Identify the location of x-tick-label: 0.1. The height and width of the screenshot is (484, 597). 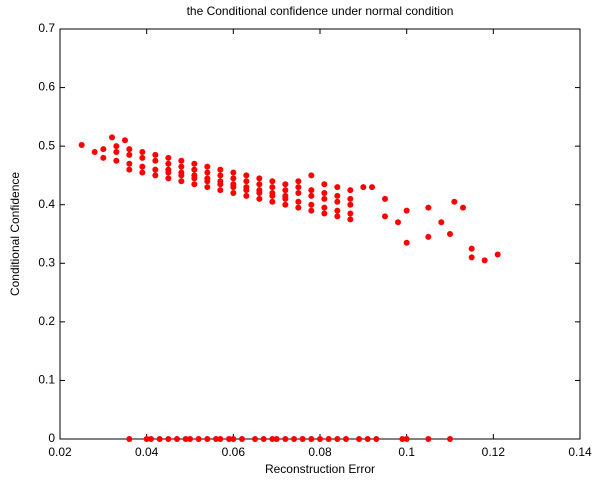
(406, 452).